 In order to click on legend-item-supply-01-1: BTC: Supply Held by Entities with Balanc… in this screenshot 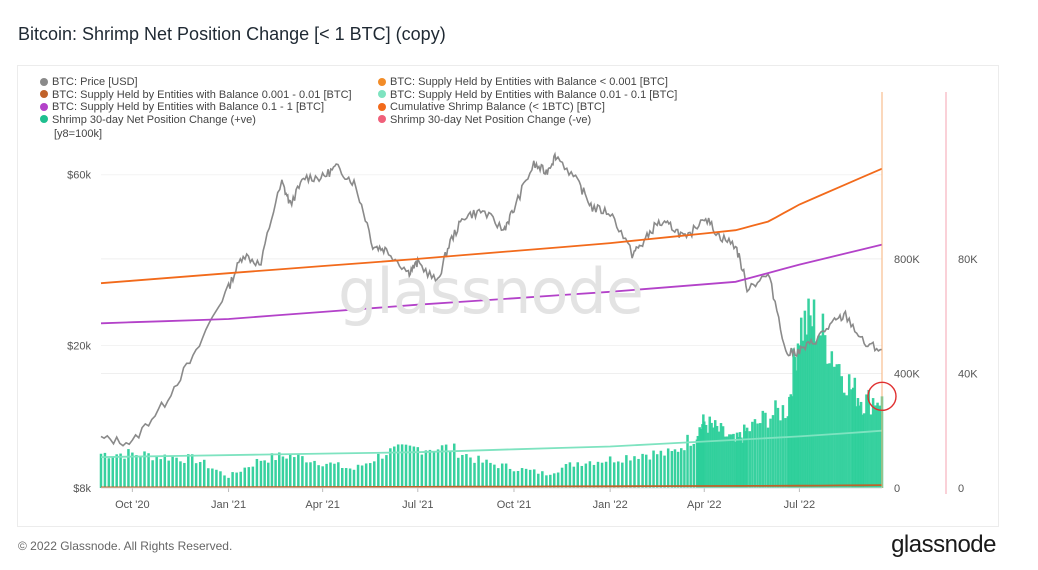, I will do `click(182, 107)`.